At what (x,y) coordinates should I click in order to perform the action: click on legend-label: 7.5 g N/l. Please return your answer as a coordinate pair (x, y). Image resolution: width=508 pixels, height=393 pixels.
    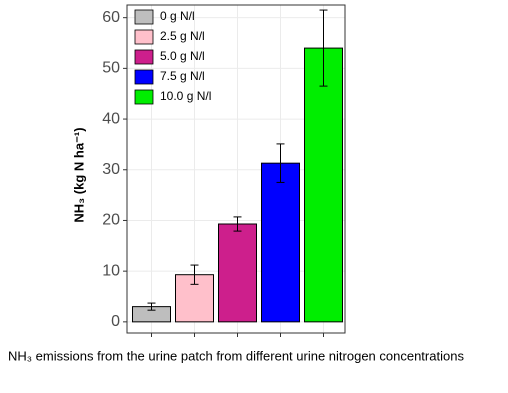
    Looking at the image, I should click on (182, 76).